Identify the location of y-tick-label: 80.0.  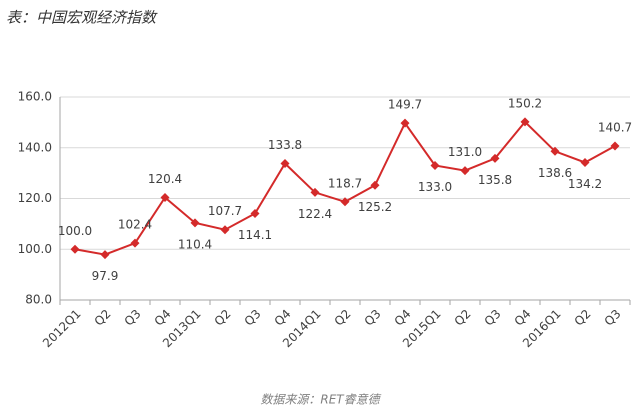
(38, 300).